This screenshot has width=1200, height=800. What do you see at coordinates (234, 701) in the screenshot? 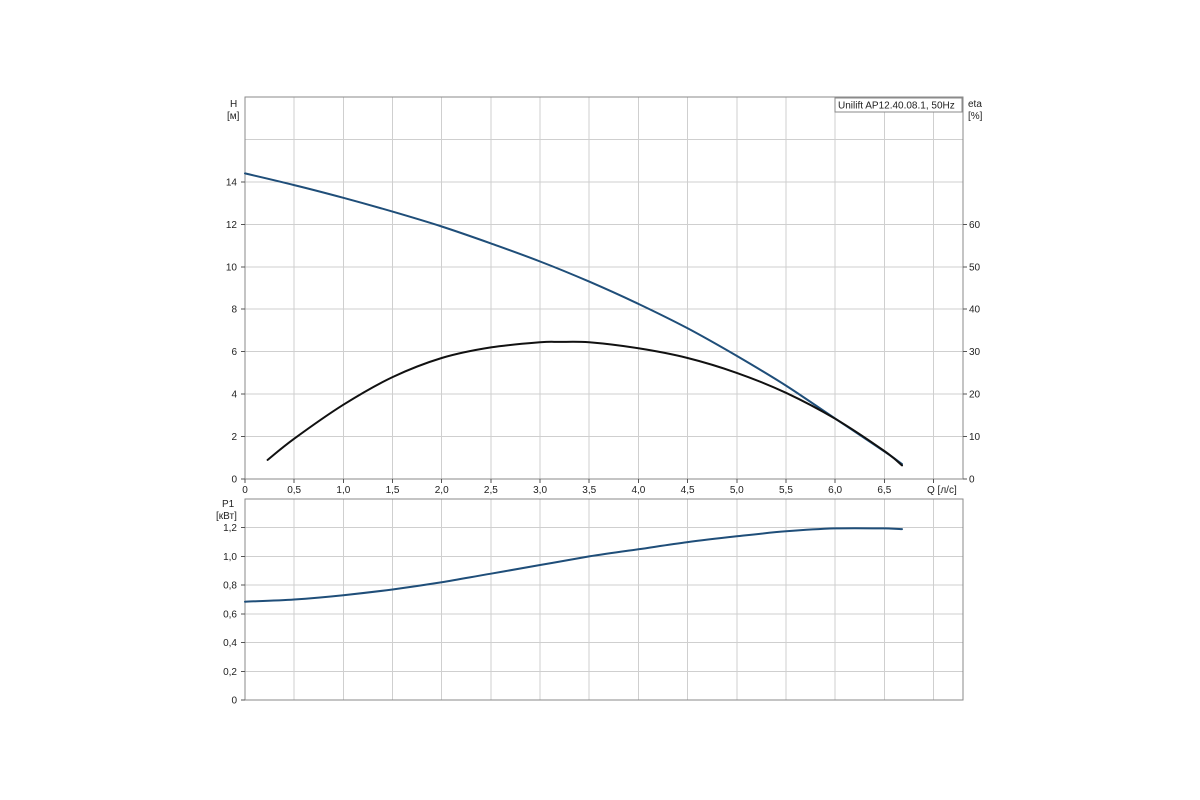
I see `p1-tick-label: 0` at bounding box center [234, 701].